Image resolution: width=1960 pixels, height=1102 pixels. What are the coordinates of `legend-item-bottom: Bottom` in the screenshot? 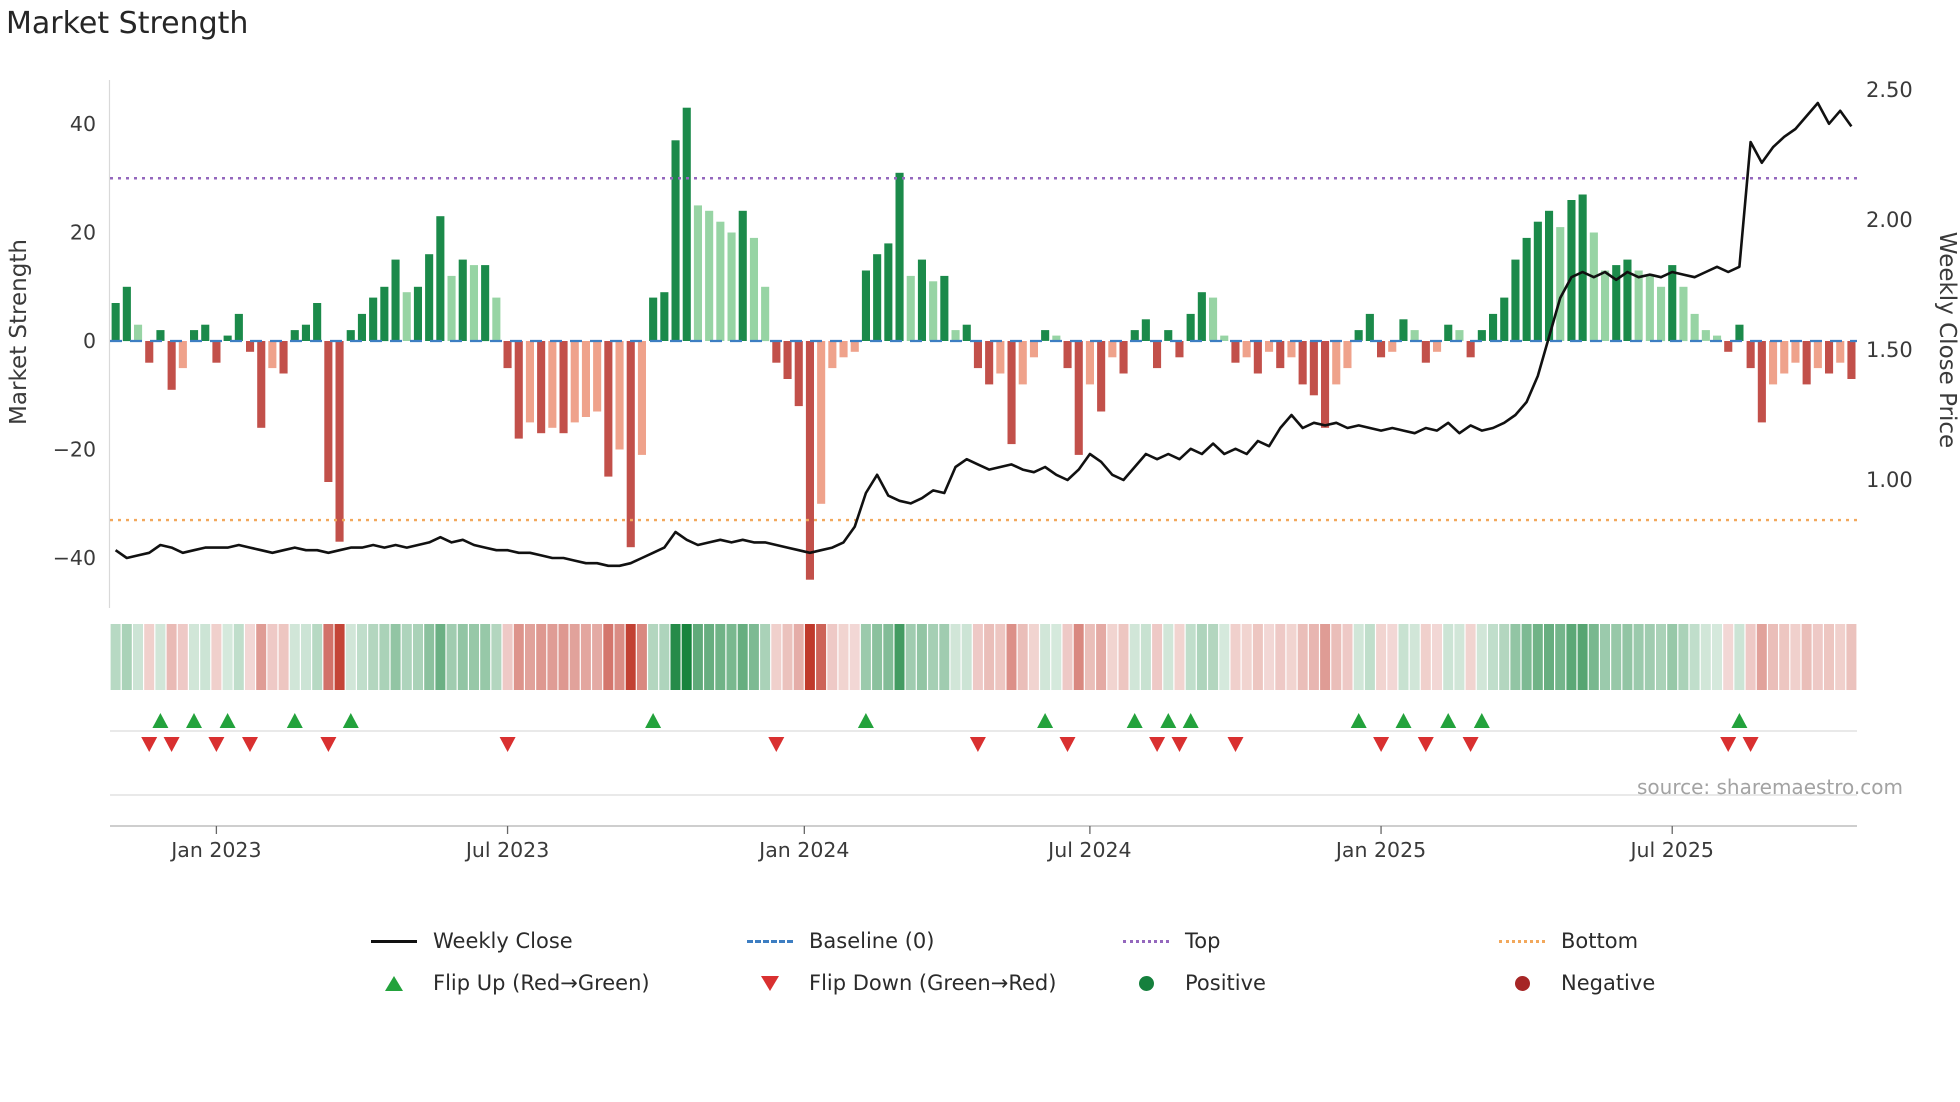 It's located at (1686, 941).